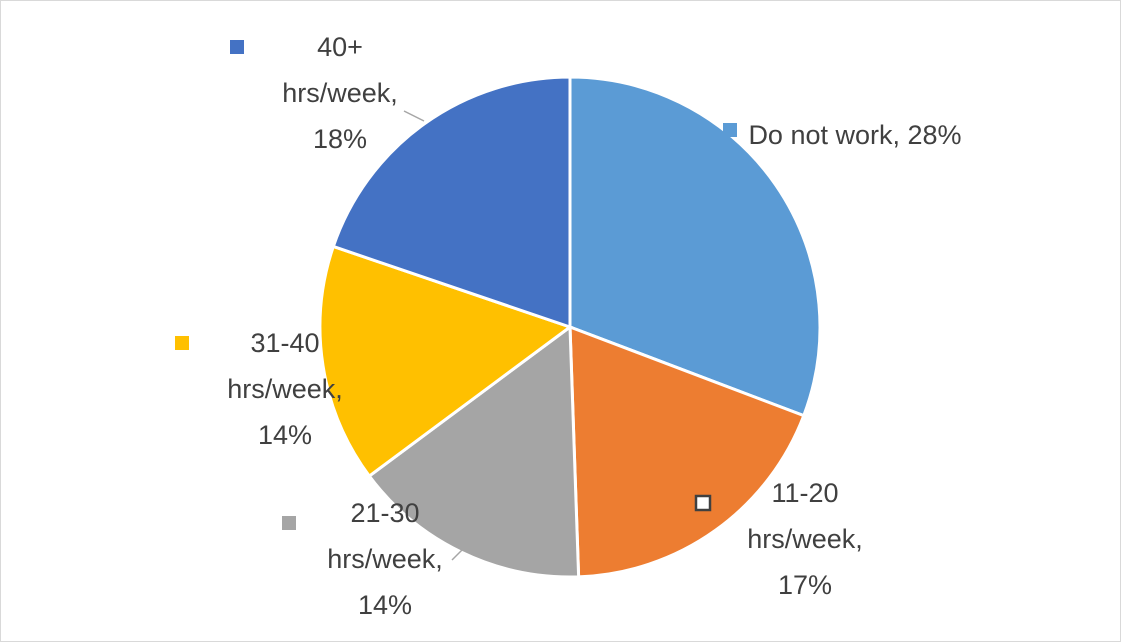 This screenshot has height=642, width=1121. What do you see at coordinates (385, 559) in the screenshot?
I see `data-label: 21-30 hrs/week, 14%` at bounding box center [385, 559].